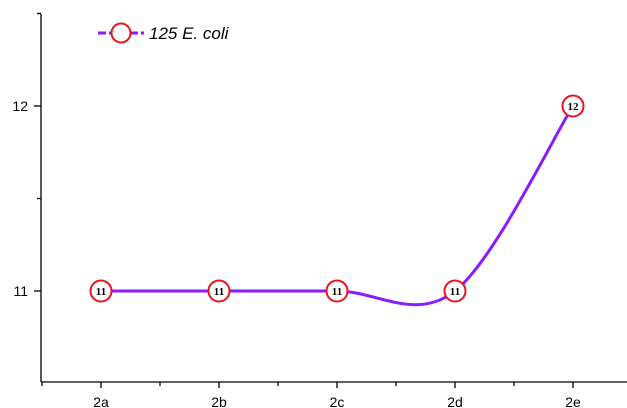 The image size is (627, 408). Describe the element at coordinates (573, 401) in the screenshot. I see `x-tick-label: 2e` at that location.